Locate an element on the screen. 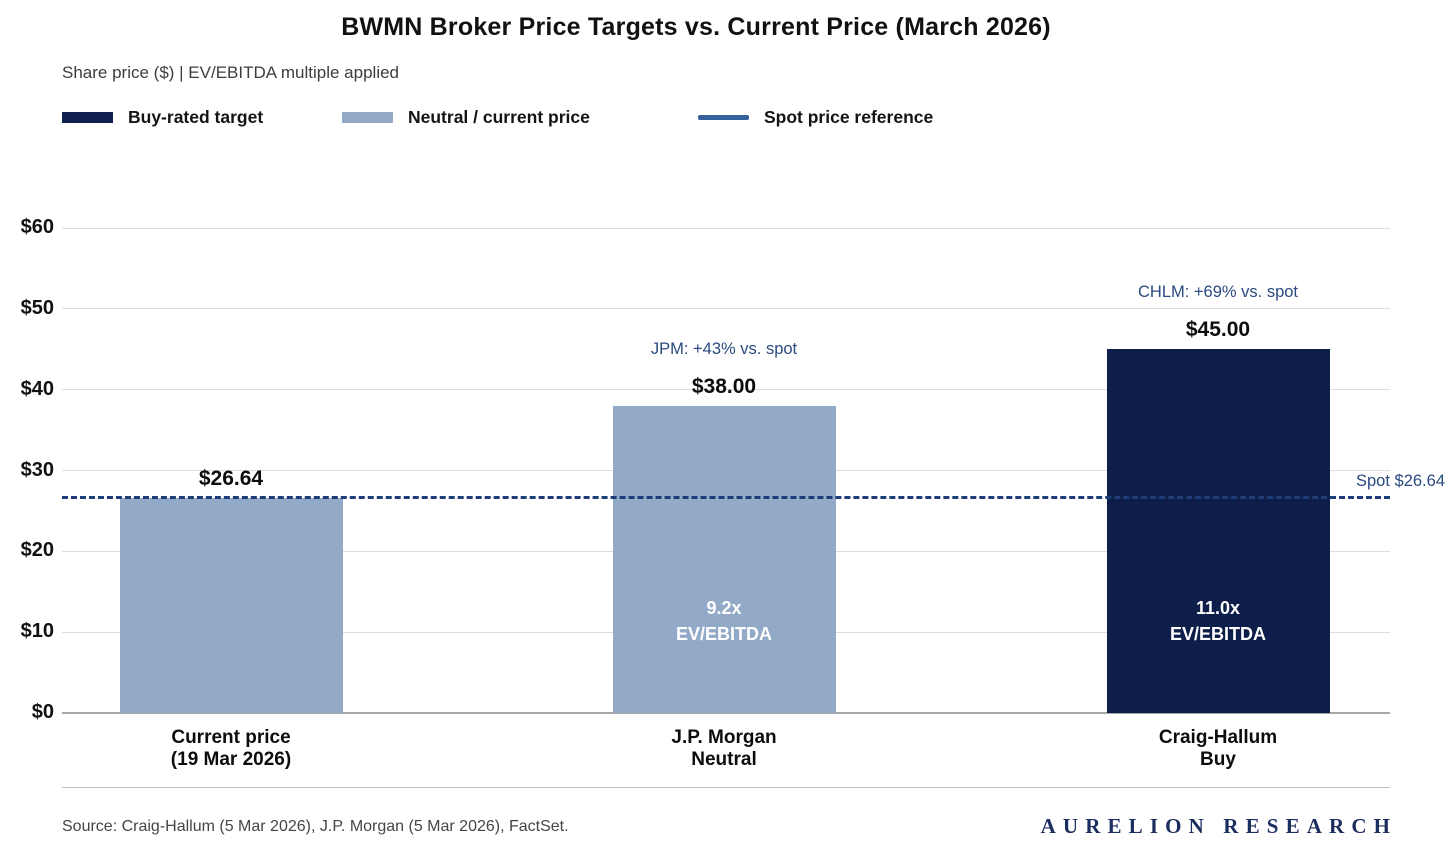 This screenshot has width=1456, height=853. spot-reference-line is located at coordinates (726, 497).